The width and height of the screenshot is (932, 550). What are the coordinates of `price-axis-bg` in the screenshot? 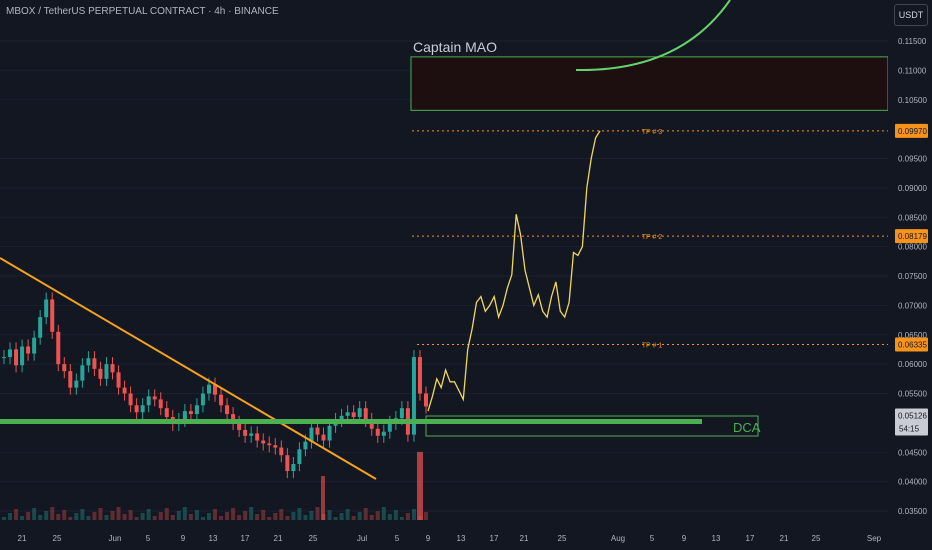 It's located at (910, 275).